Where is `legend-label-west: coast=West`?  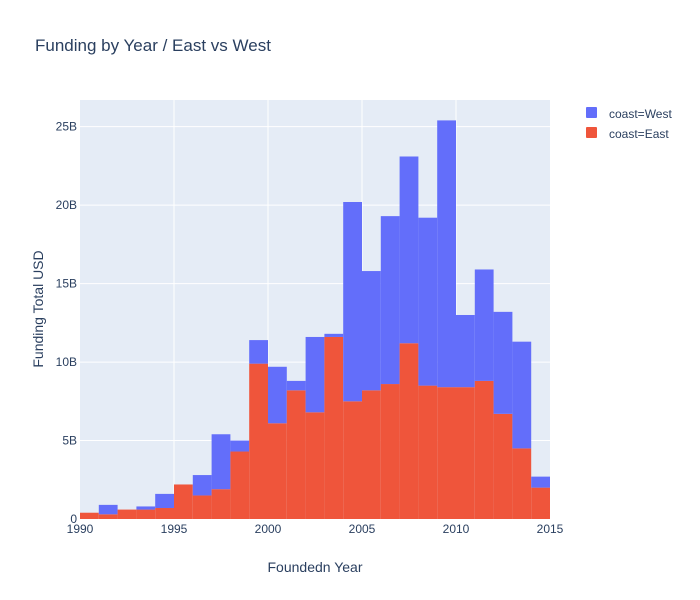 legend-label-west: coast=West is located at coordinates (640, 114).